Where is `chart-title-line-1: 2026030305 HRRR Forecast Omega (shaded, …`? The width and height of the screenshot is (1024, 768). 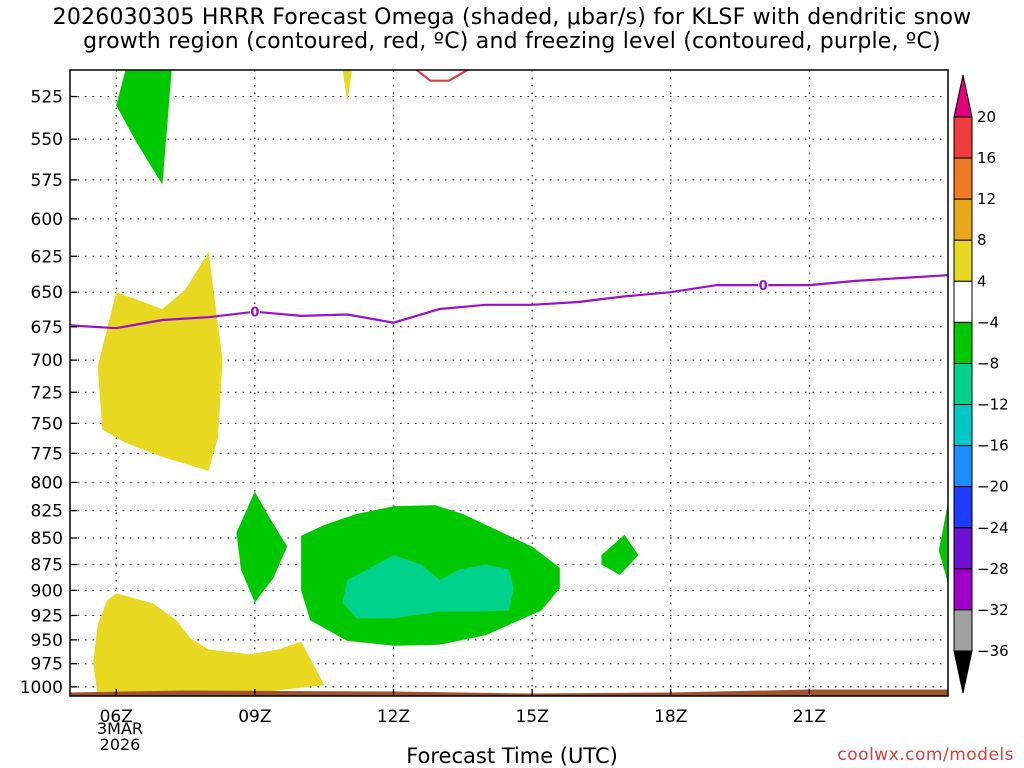 chart-title-line-1: 2026030305 HRRR Forecast Omega (shaded, … is located at coordinates (512, 17).